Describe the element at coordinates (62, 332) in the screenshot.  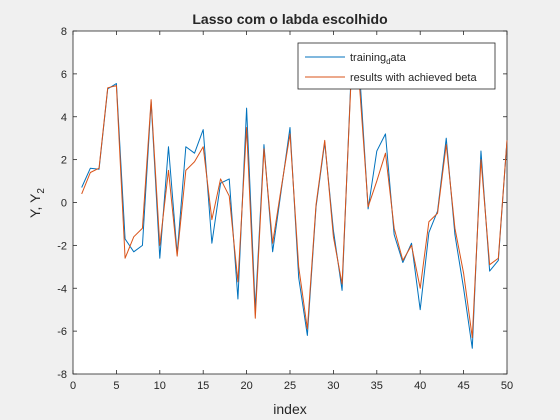
I see `y-tick-label: -6` at that location.